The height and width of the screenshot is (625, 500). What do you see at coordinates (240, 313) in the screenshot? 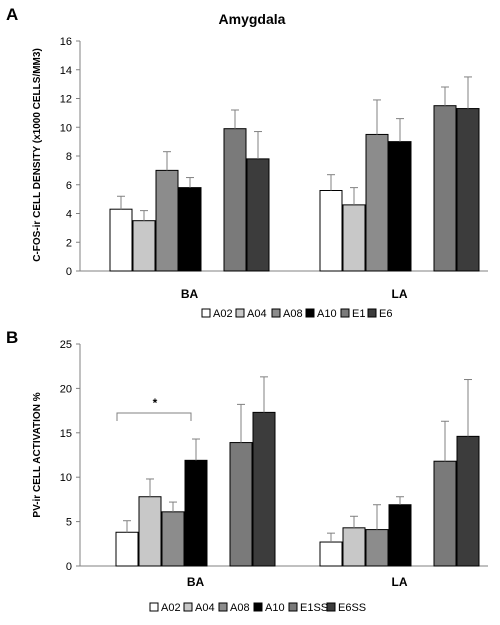
I see `panel-a-legend-swatch-a04` at bounding box center [240, 313].